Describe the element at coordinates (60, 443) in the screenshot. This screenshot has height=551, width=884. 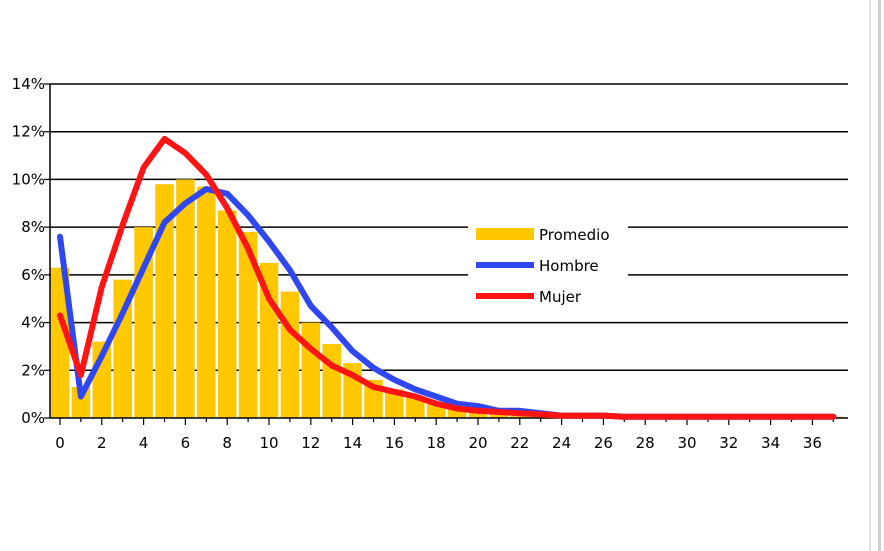
I see `x-tick-label: 0` at that location.